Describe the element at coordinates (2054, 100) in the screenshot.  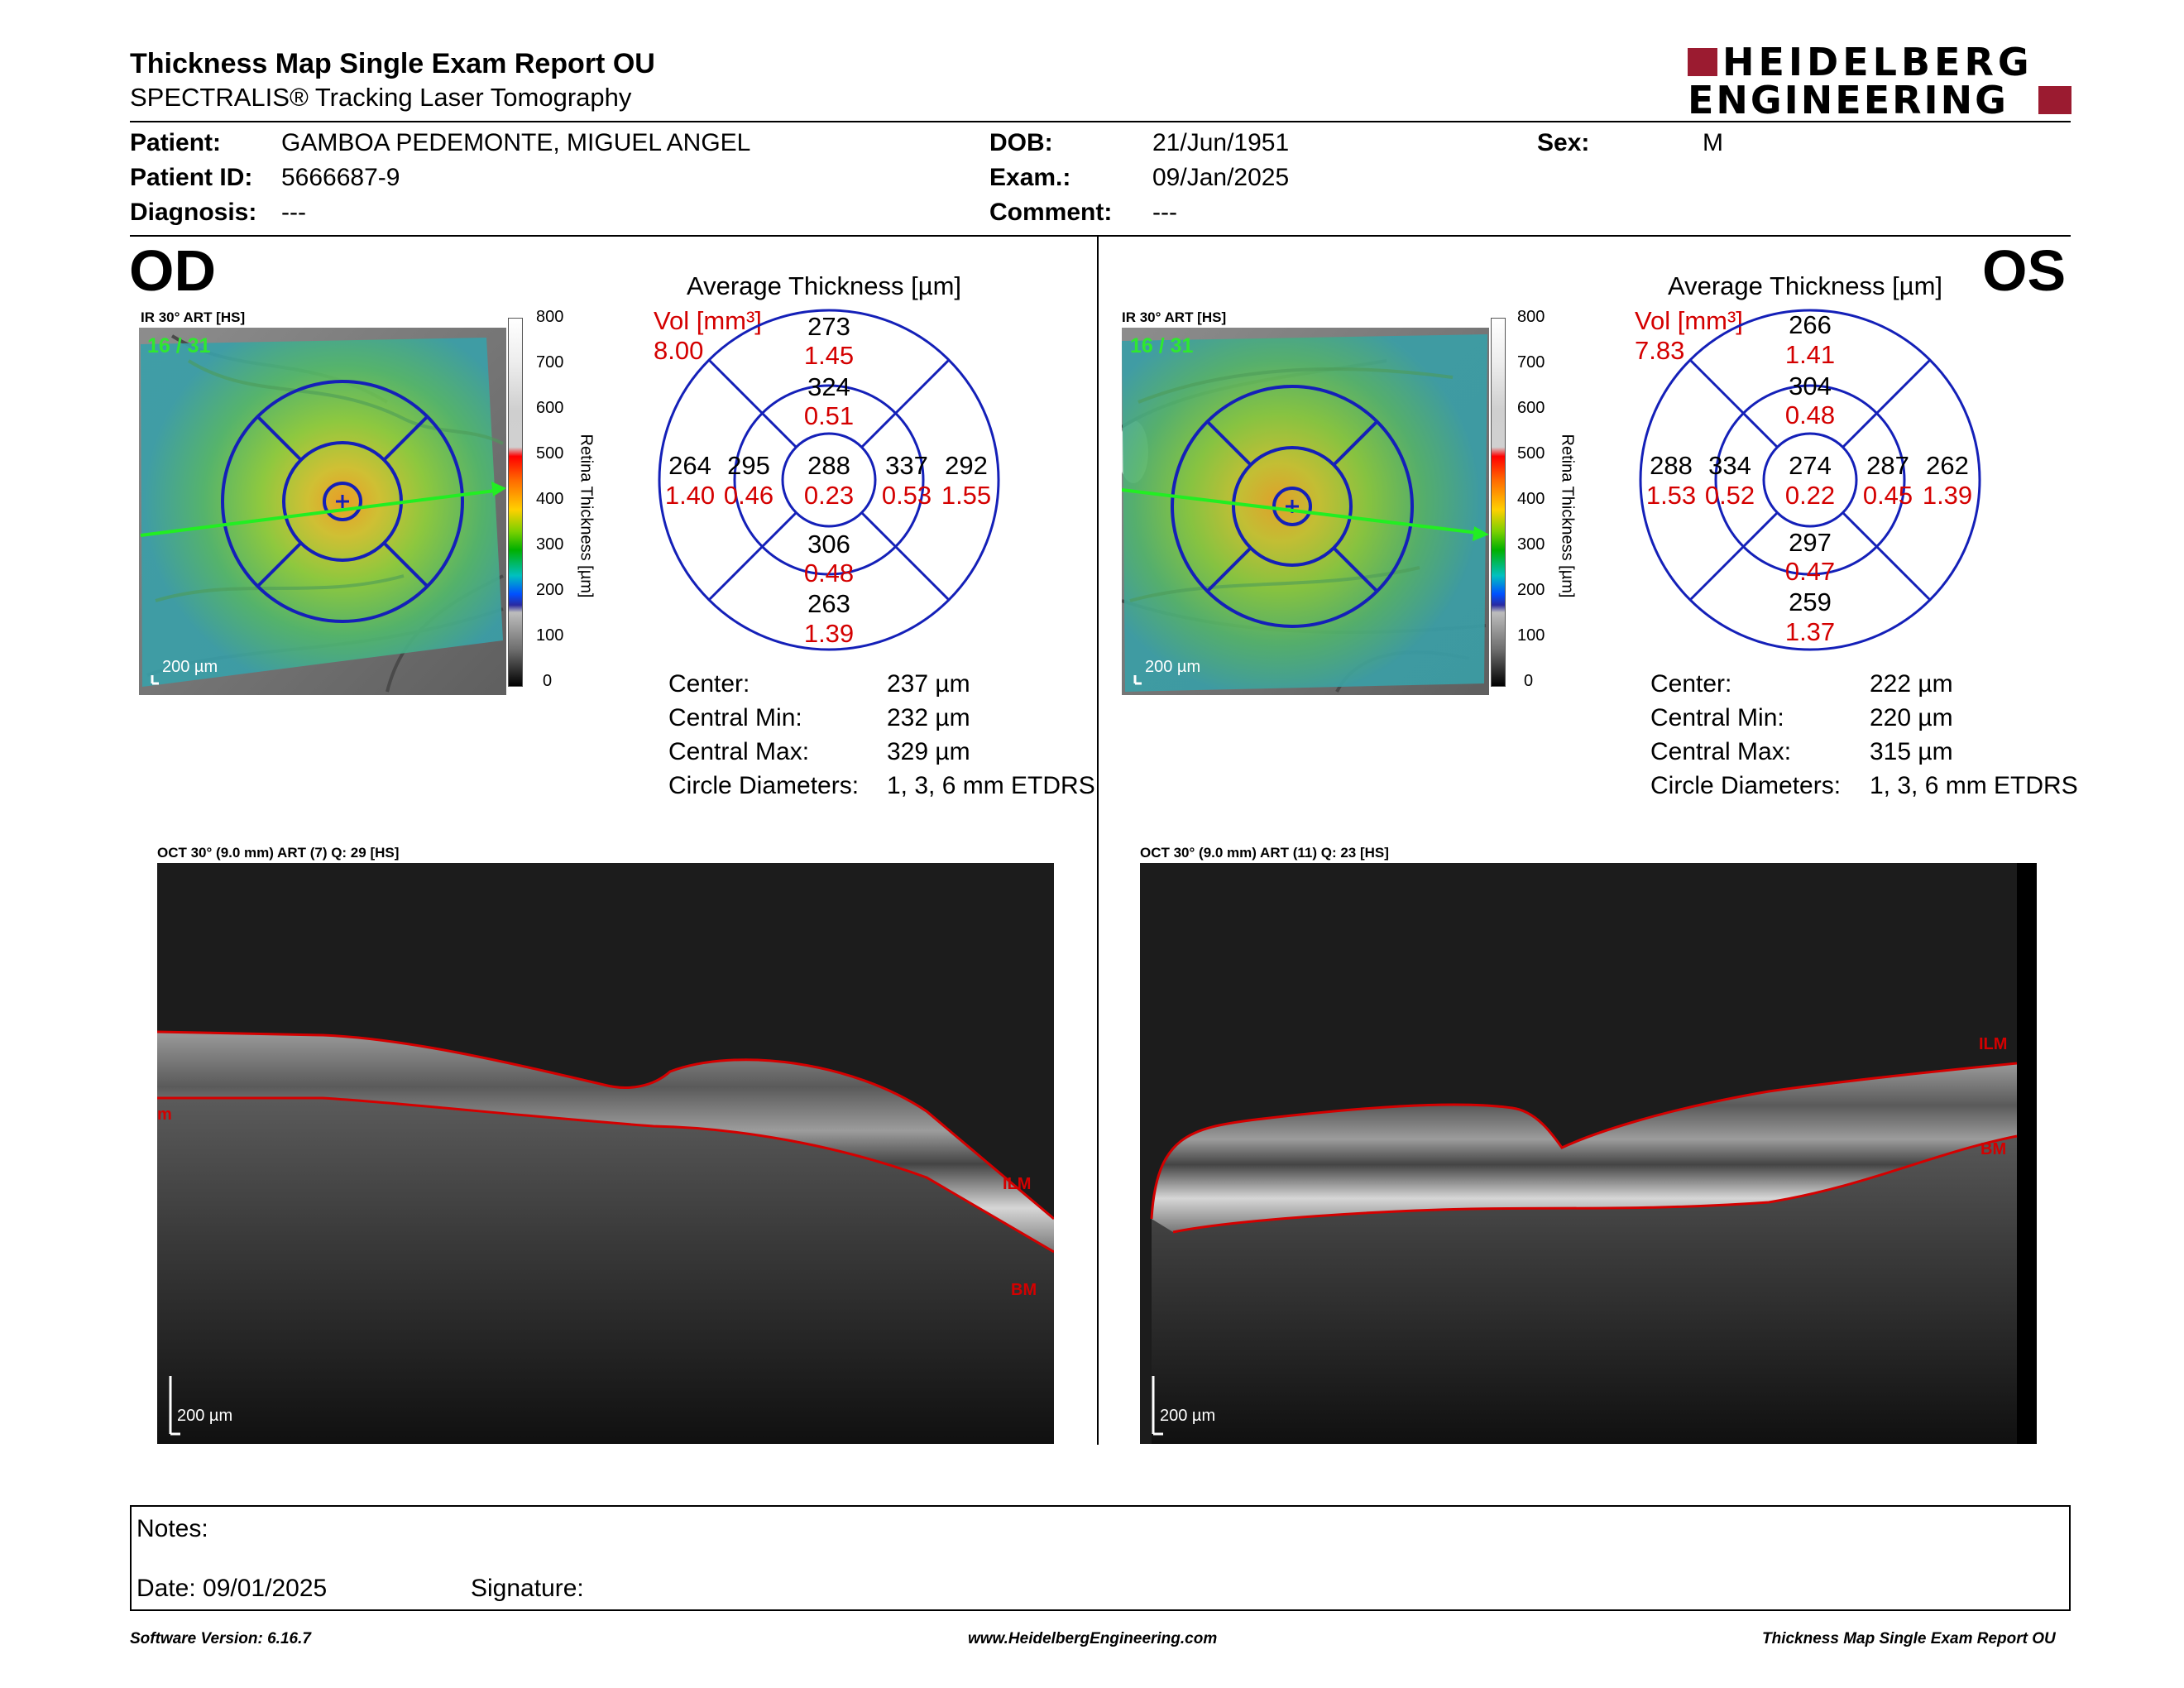
I see `logo-square-bottom` at that location.